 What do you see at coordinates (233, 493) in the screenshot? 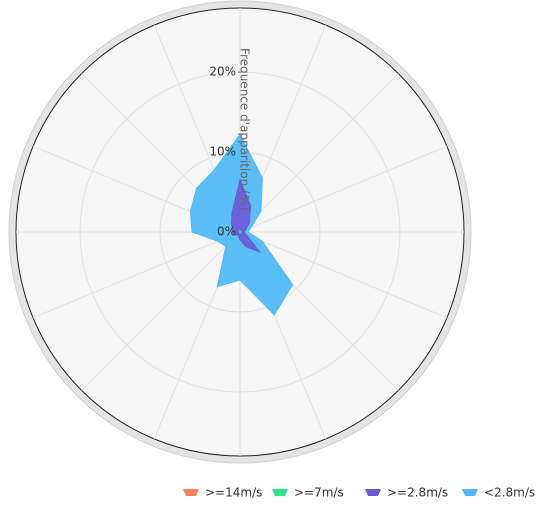
I see `legend-label: >=14m/s` at bounding box center [233, 493].